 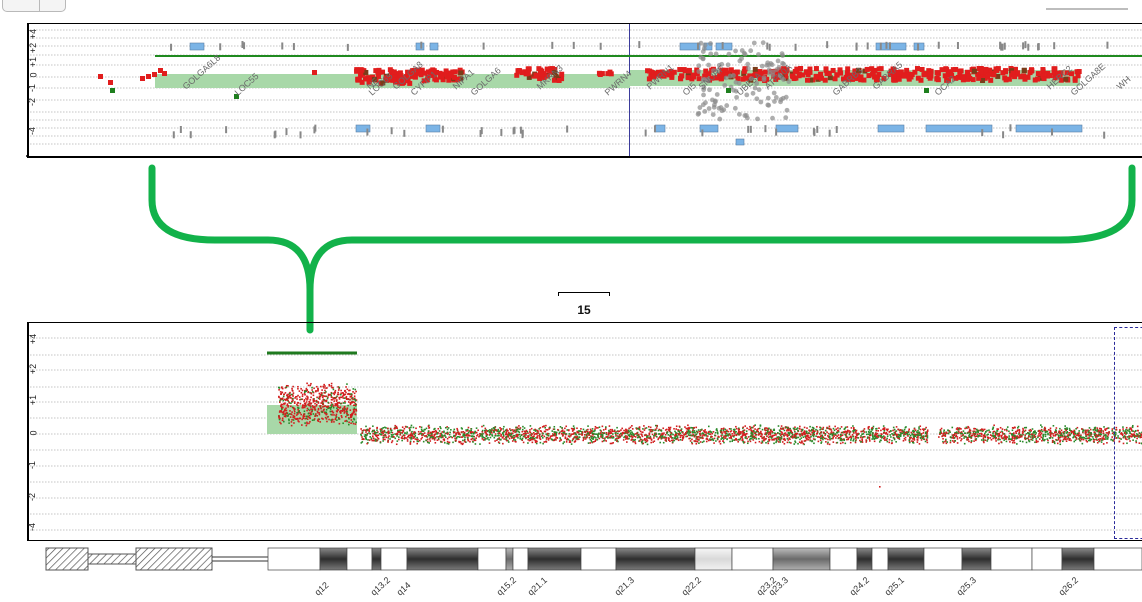 What do you see at coordinates (34, 6) in the screenshot?
I see `panel-tab` at bounding box center [34, 6].